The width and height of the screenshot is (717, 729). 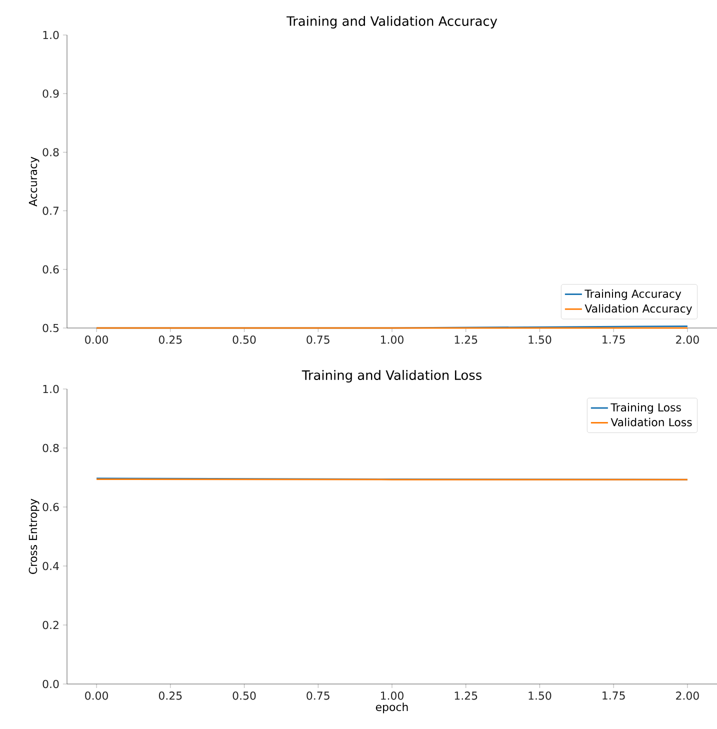 What do you see at coordinates (638, 309) in the screenshot?
I see `legend-label: Validation Accuracy` at bounding box center [638, 309].